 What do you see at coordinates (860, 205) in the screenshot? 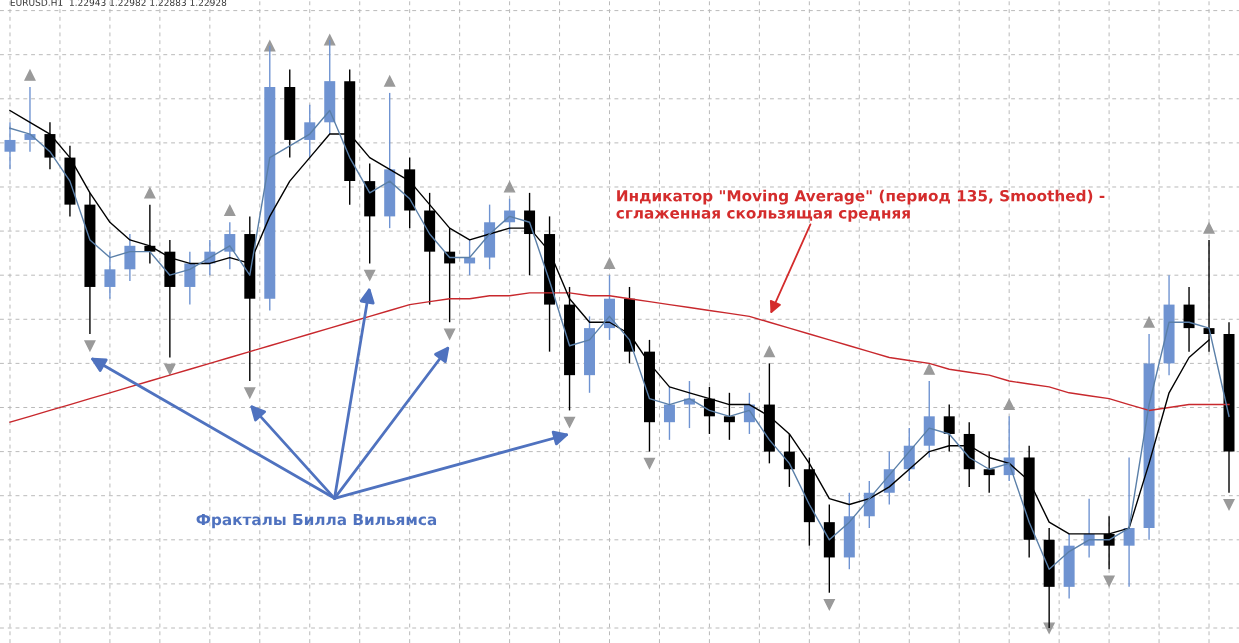
I see `annotation: Индикатор "Moving Average" (период 135, Smoothed) - сглаженная скользящая средняя` at bounding box center [860, 205].